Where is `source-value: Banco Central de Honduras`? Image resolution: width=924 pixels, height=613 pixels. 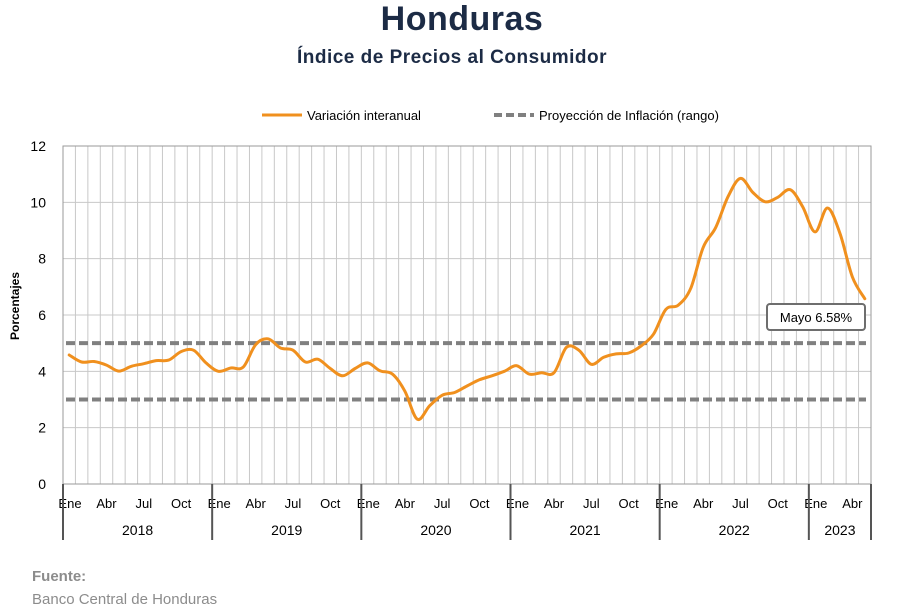
source-value: Banco Central de Honduras is located at coordinates (125, 599).